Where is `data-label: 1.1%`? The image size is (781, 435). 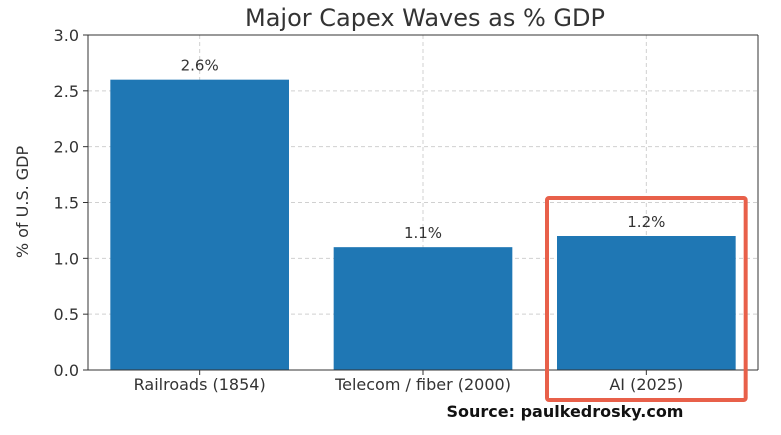 data-label: 1.1% is located at coordinates (423, 233).